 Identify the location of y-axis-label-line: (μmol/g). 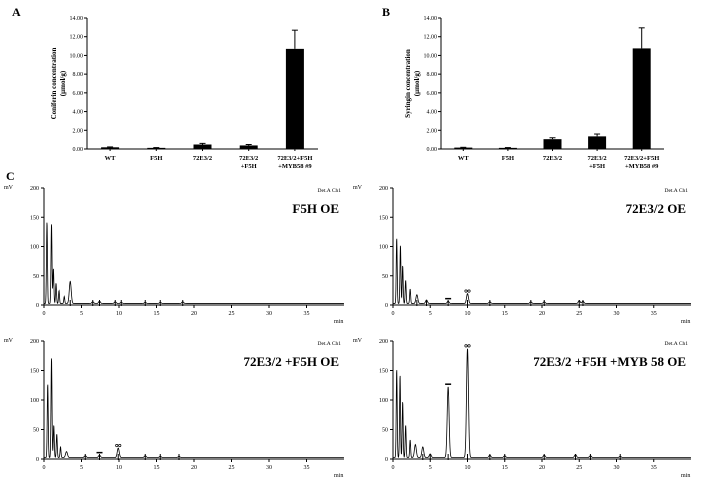
(63, 83).